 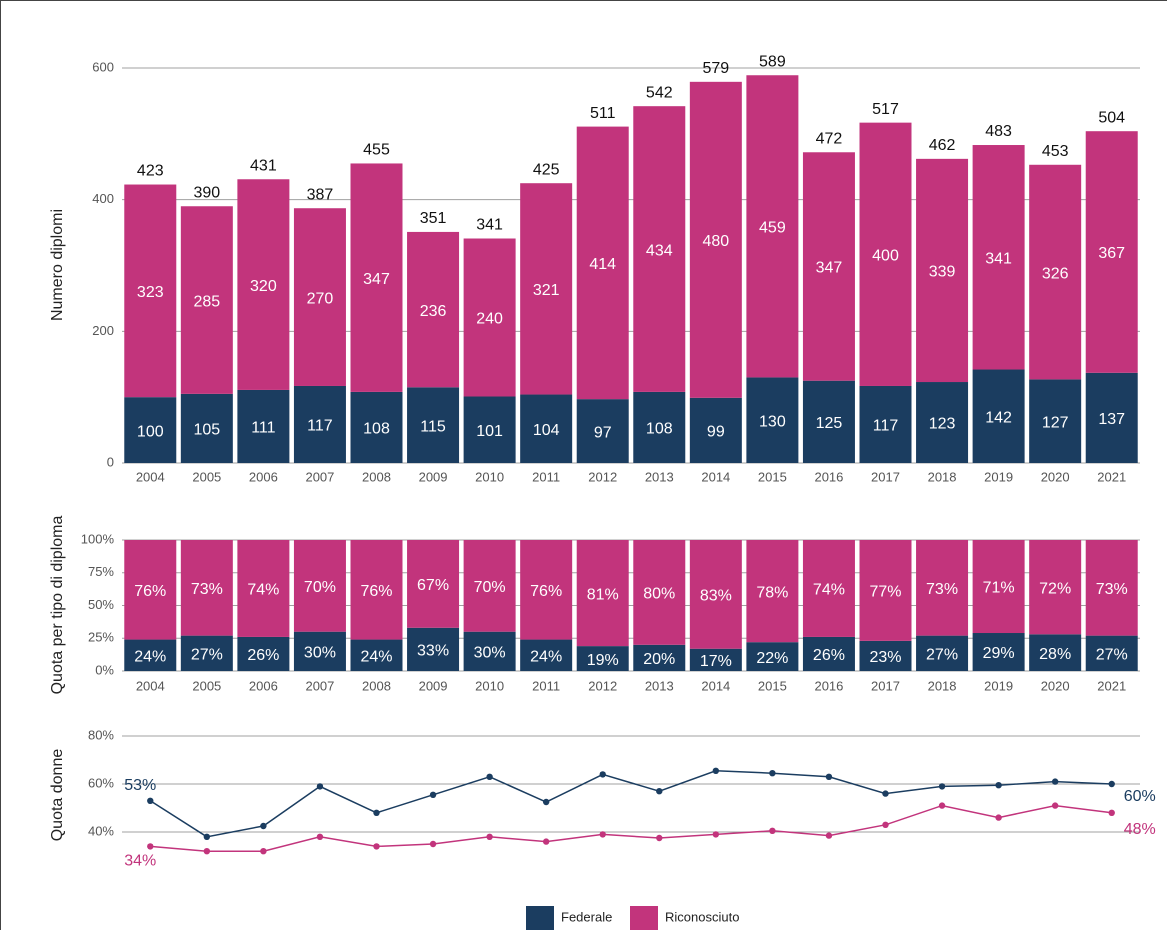 What do you see at coordinates (546, 290) in the screenshot?
I see `data-label: 321` at bounding box center [546, 290].